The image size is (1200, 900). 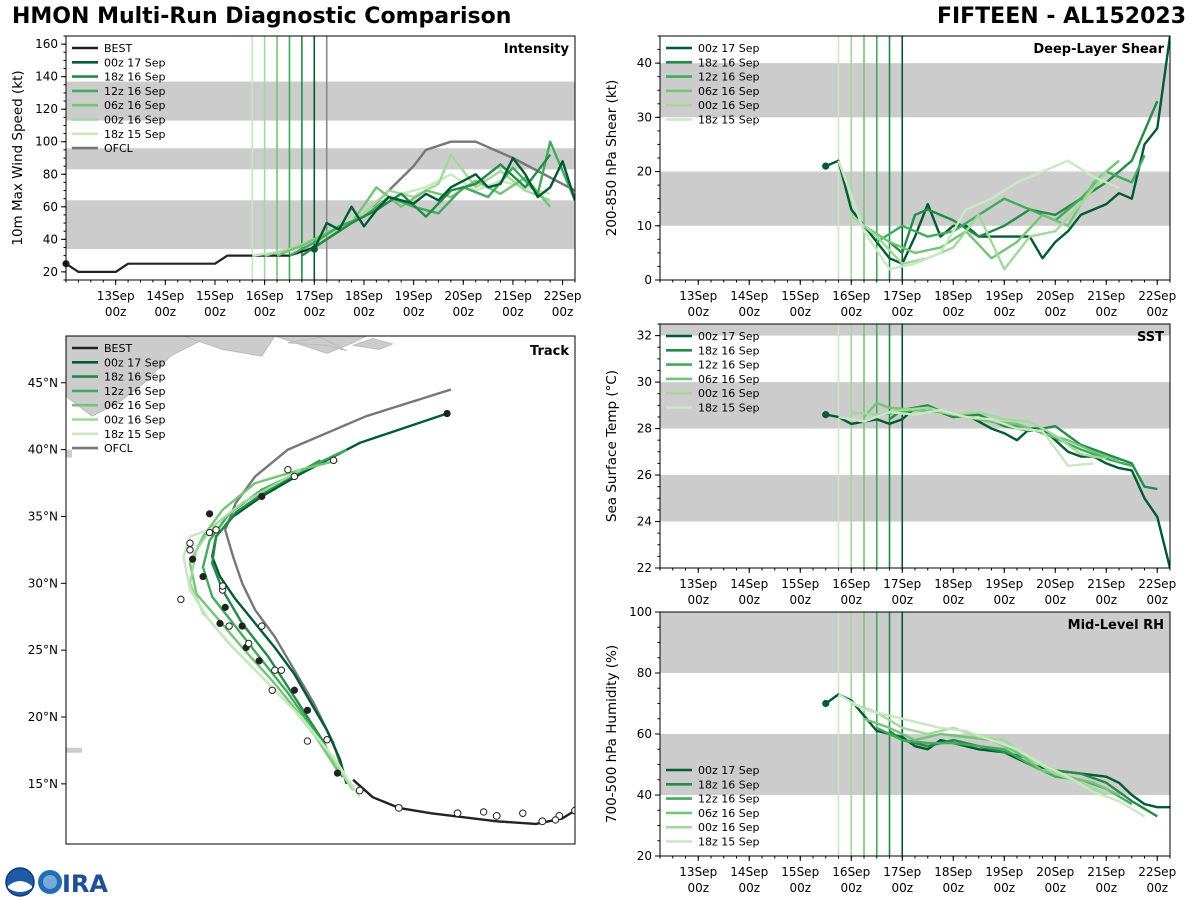 I want to click on intensity-title: Intensity, so click(x=537, y=49).